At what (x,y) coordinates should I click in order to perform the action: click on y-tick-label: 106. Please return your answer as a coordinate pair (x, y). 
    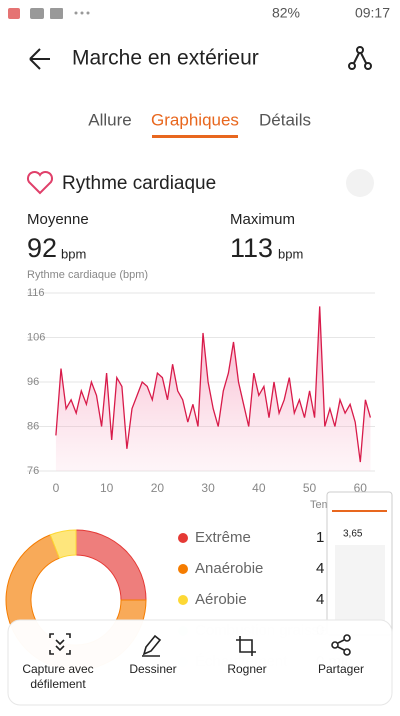
    Looking at the image, I should click on (36, 337).